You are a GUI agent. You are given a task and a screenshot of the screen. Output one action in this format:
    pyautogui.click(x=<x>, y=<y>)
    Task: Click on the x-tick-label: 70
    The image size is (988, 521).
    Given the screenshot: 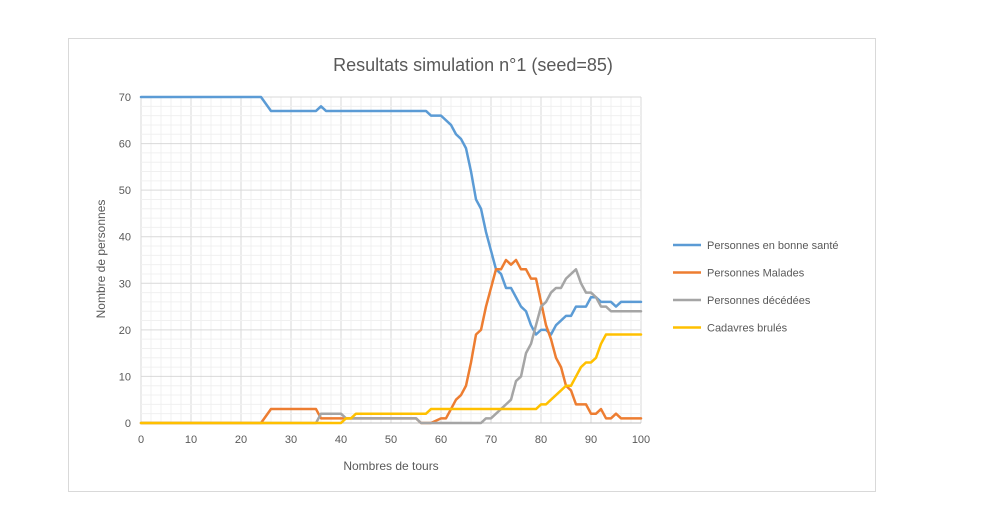 What is the action you would take?
    pyautogui.click(x=491, y=440)
    